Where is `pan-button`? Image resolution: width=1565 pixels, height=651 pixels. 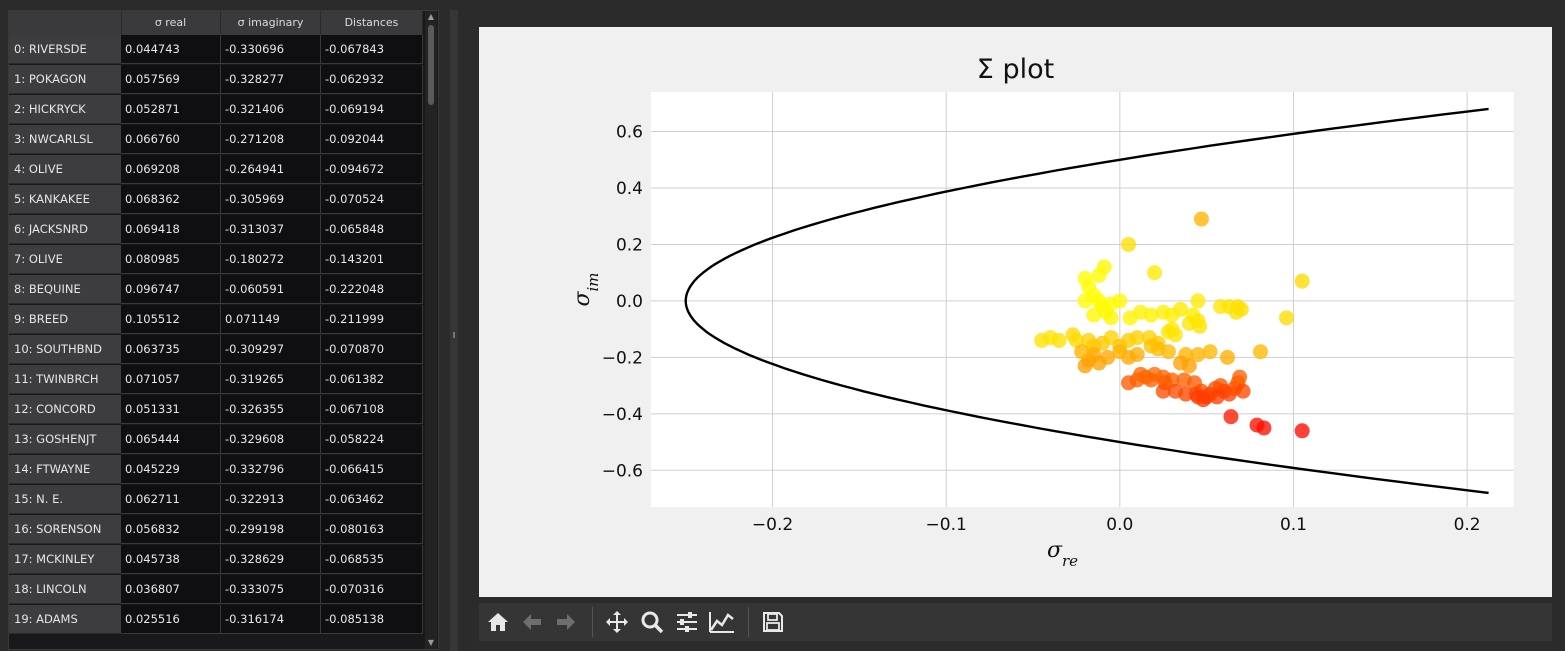
pan-button is located at coordinates (617, 622).